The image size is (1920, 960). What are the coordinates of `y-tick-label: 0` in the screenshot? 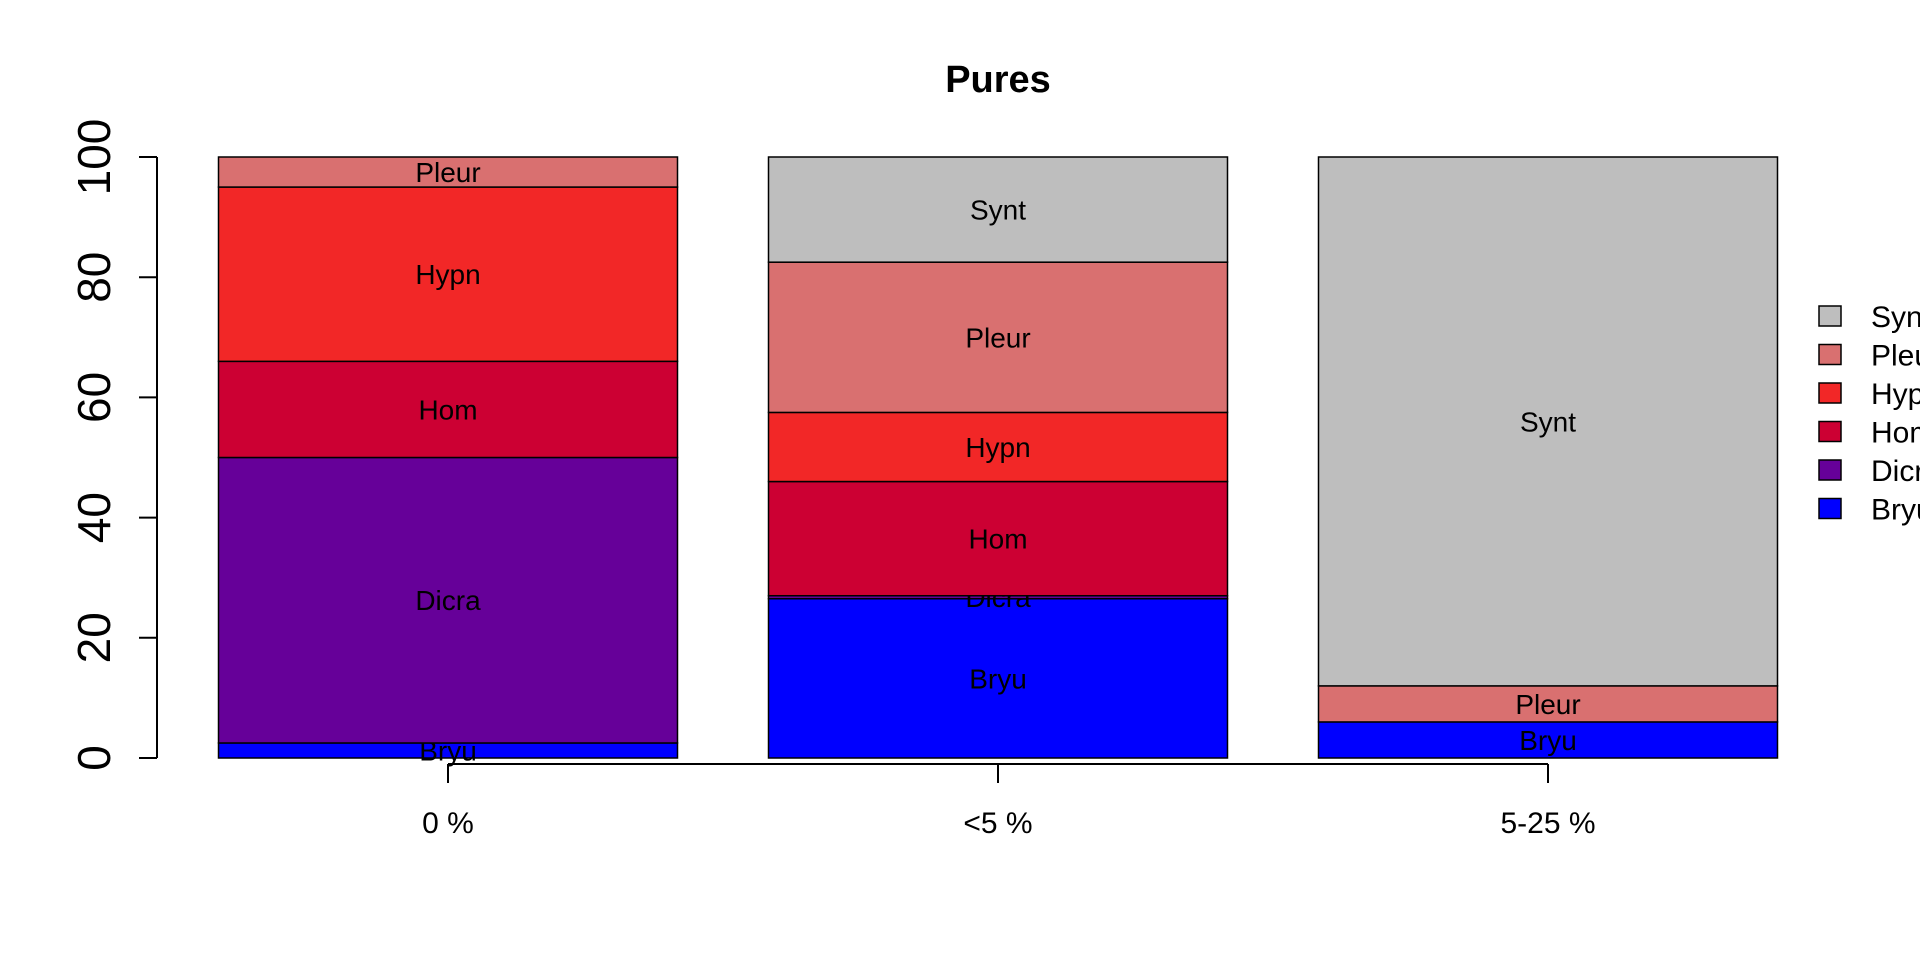 It's located at (94, 758).